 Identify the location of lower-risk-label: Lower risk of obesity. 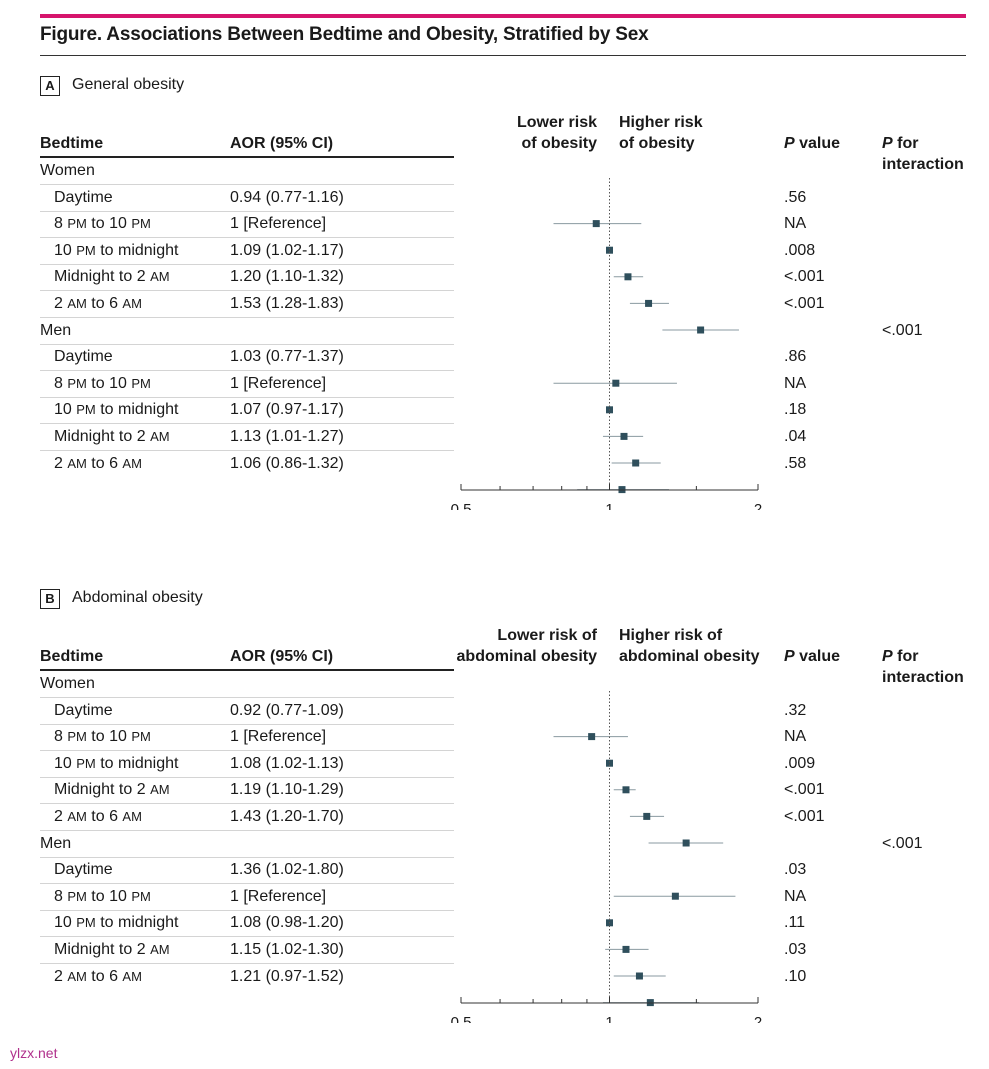
(556, 133).